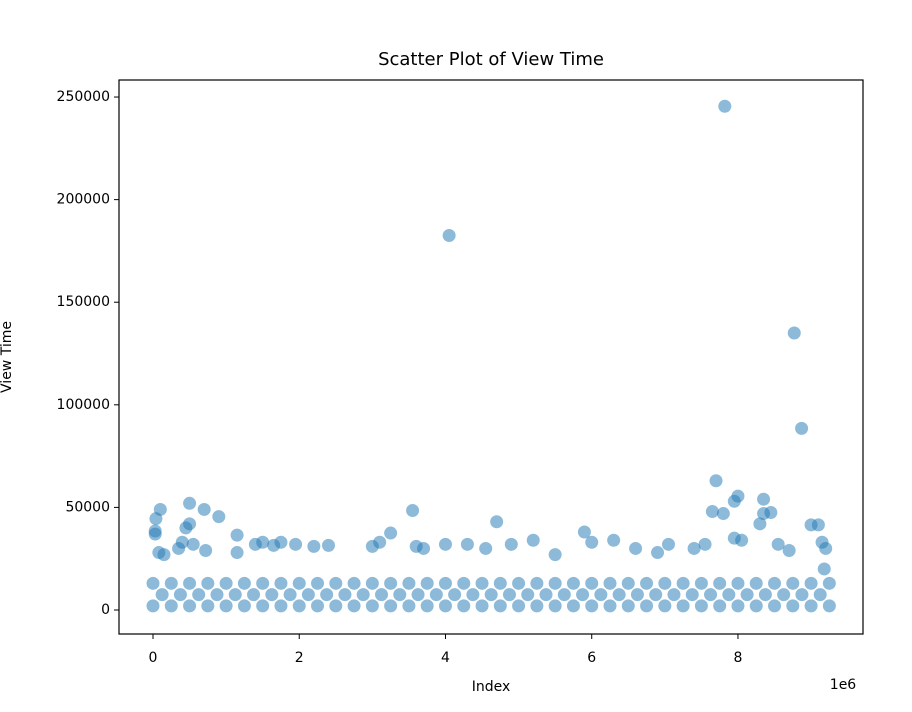  Describe the element at coordinates (591, 658) in the screenshot. I see `x-tick-label: 6` at that location.